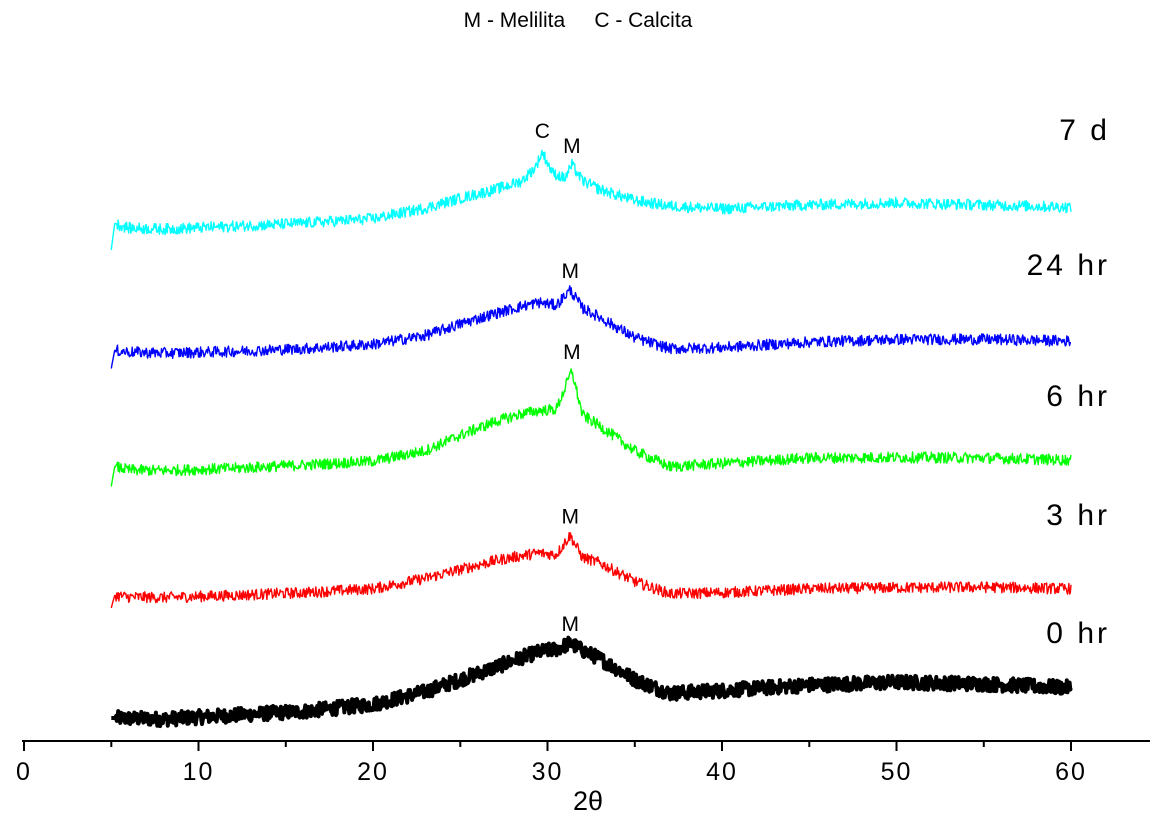 The height and width of the screenshot is (818, 1156). I want to click on peak-label-c: C, so click(542, 131).